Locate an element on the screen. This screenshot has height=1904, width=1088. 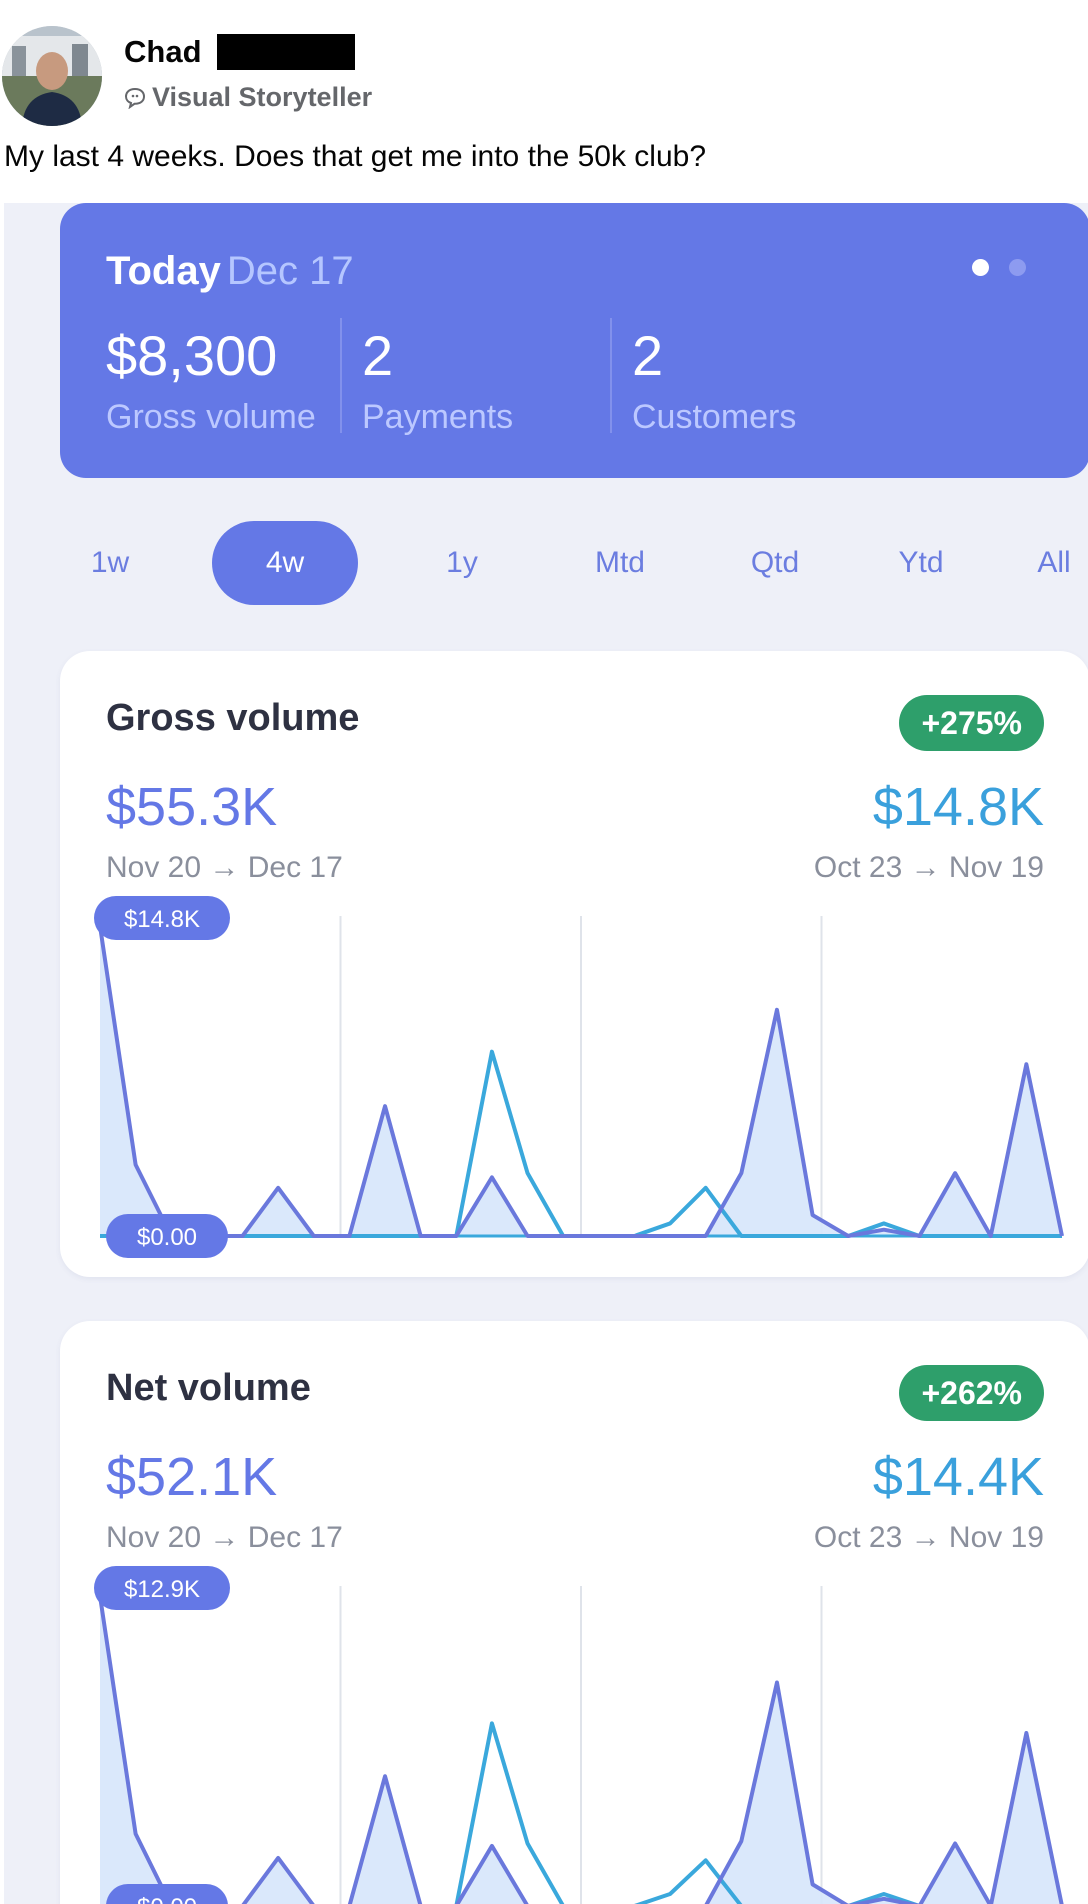
tab-1w: 1w is located at coordinates (110, 562).